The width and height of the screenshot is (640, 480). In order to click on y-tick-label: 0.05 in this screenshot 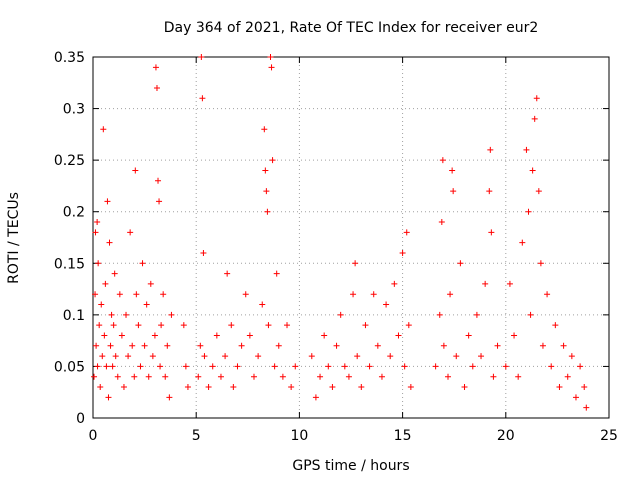, I will do `click(69, 367)`.